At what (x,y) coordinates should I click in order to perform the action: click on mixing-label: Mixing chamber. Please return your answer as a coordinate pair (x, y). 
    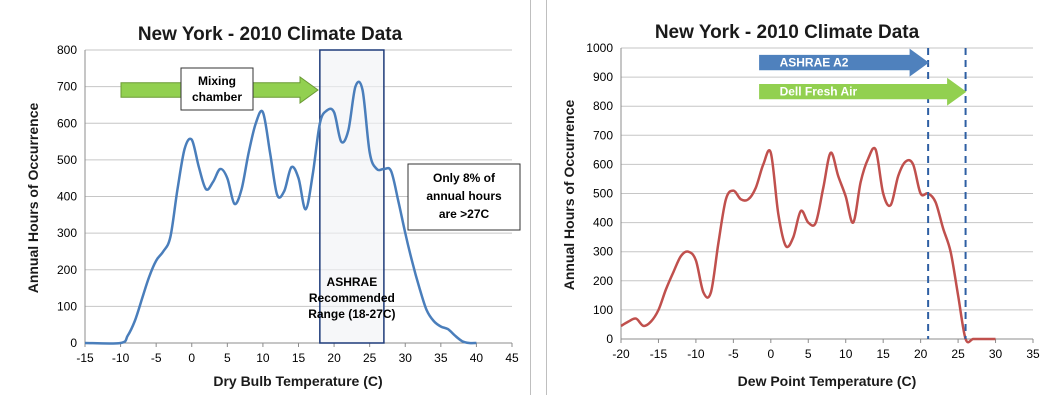
    Looking at the image, I should click on (217, 89).